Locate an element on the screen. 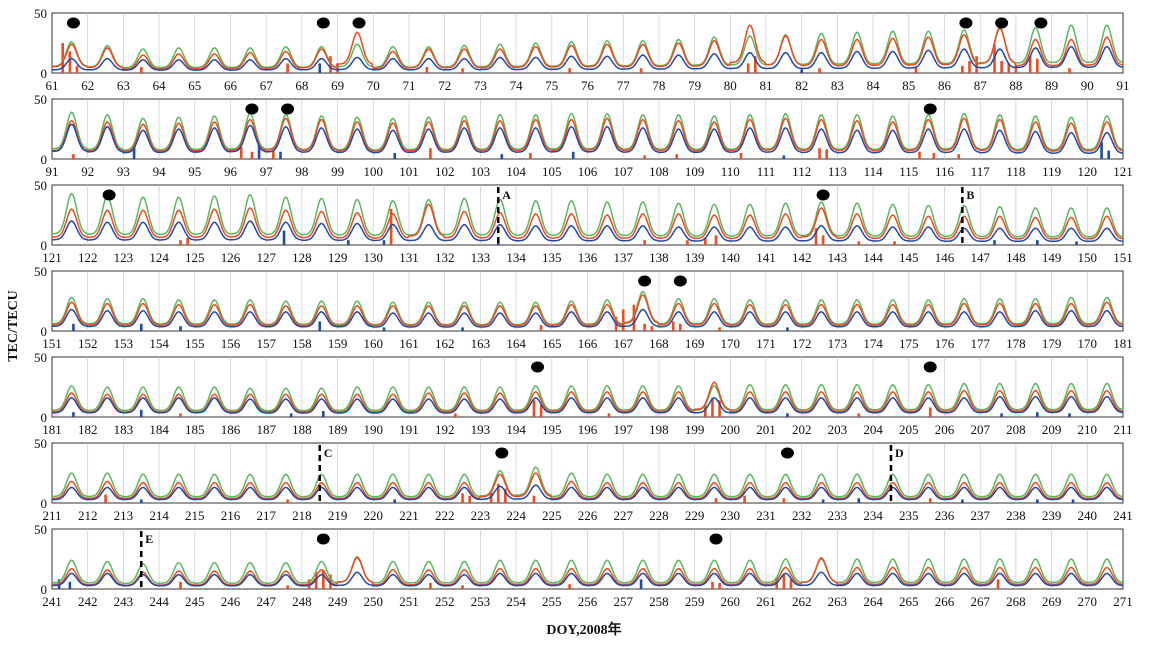  x-tick-label: 253 is located at coordinates (481, 601).